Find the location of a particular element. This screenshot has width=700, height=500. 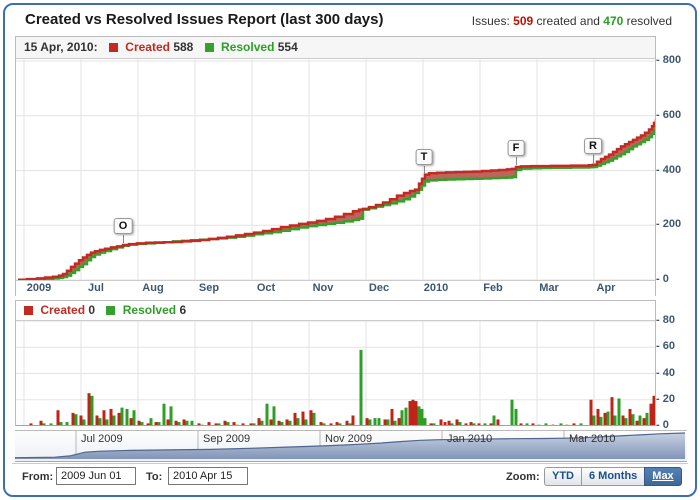

navigator-area is located at coordinates (350, 445).